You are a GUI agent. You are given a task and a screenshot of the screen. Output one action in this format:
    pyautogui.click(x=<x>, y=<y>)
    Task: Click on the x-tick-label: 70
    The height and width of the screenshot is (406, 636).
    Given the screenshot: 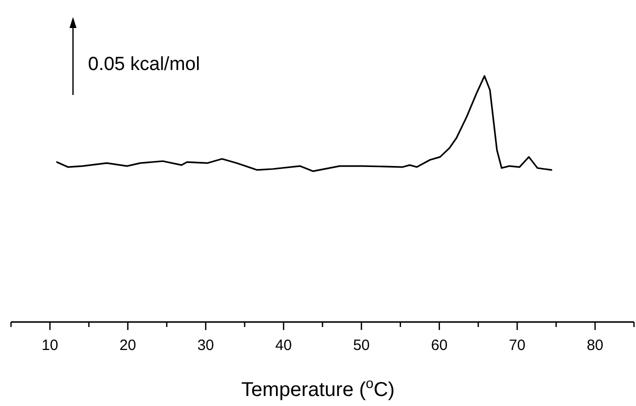 What is the action you would take?
    pyautogui.click(x=517, y=345)
    